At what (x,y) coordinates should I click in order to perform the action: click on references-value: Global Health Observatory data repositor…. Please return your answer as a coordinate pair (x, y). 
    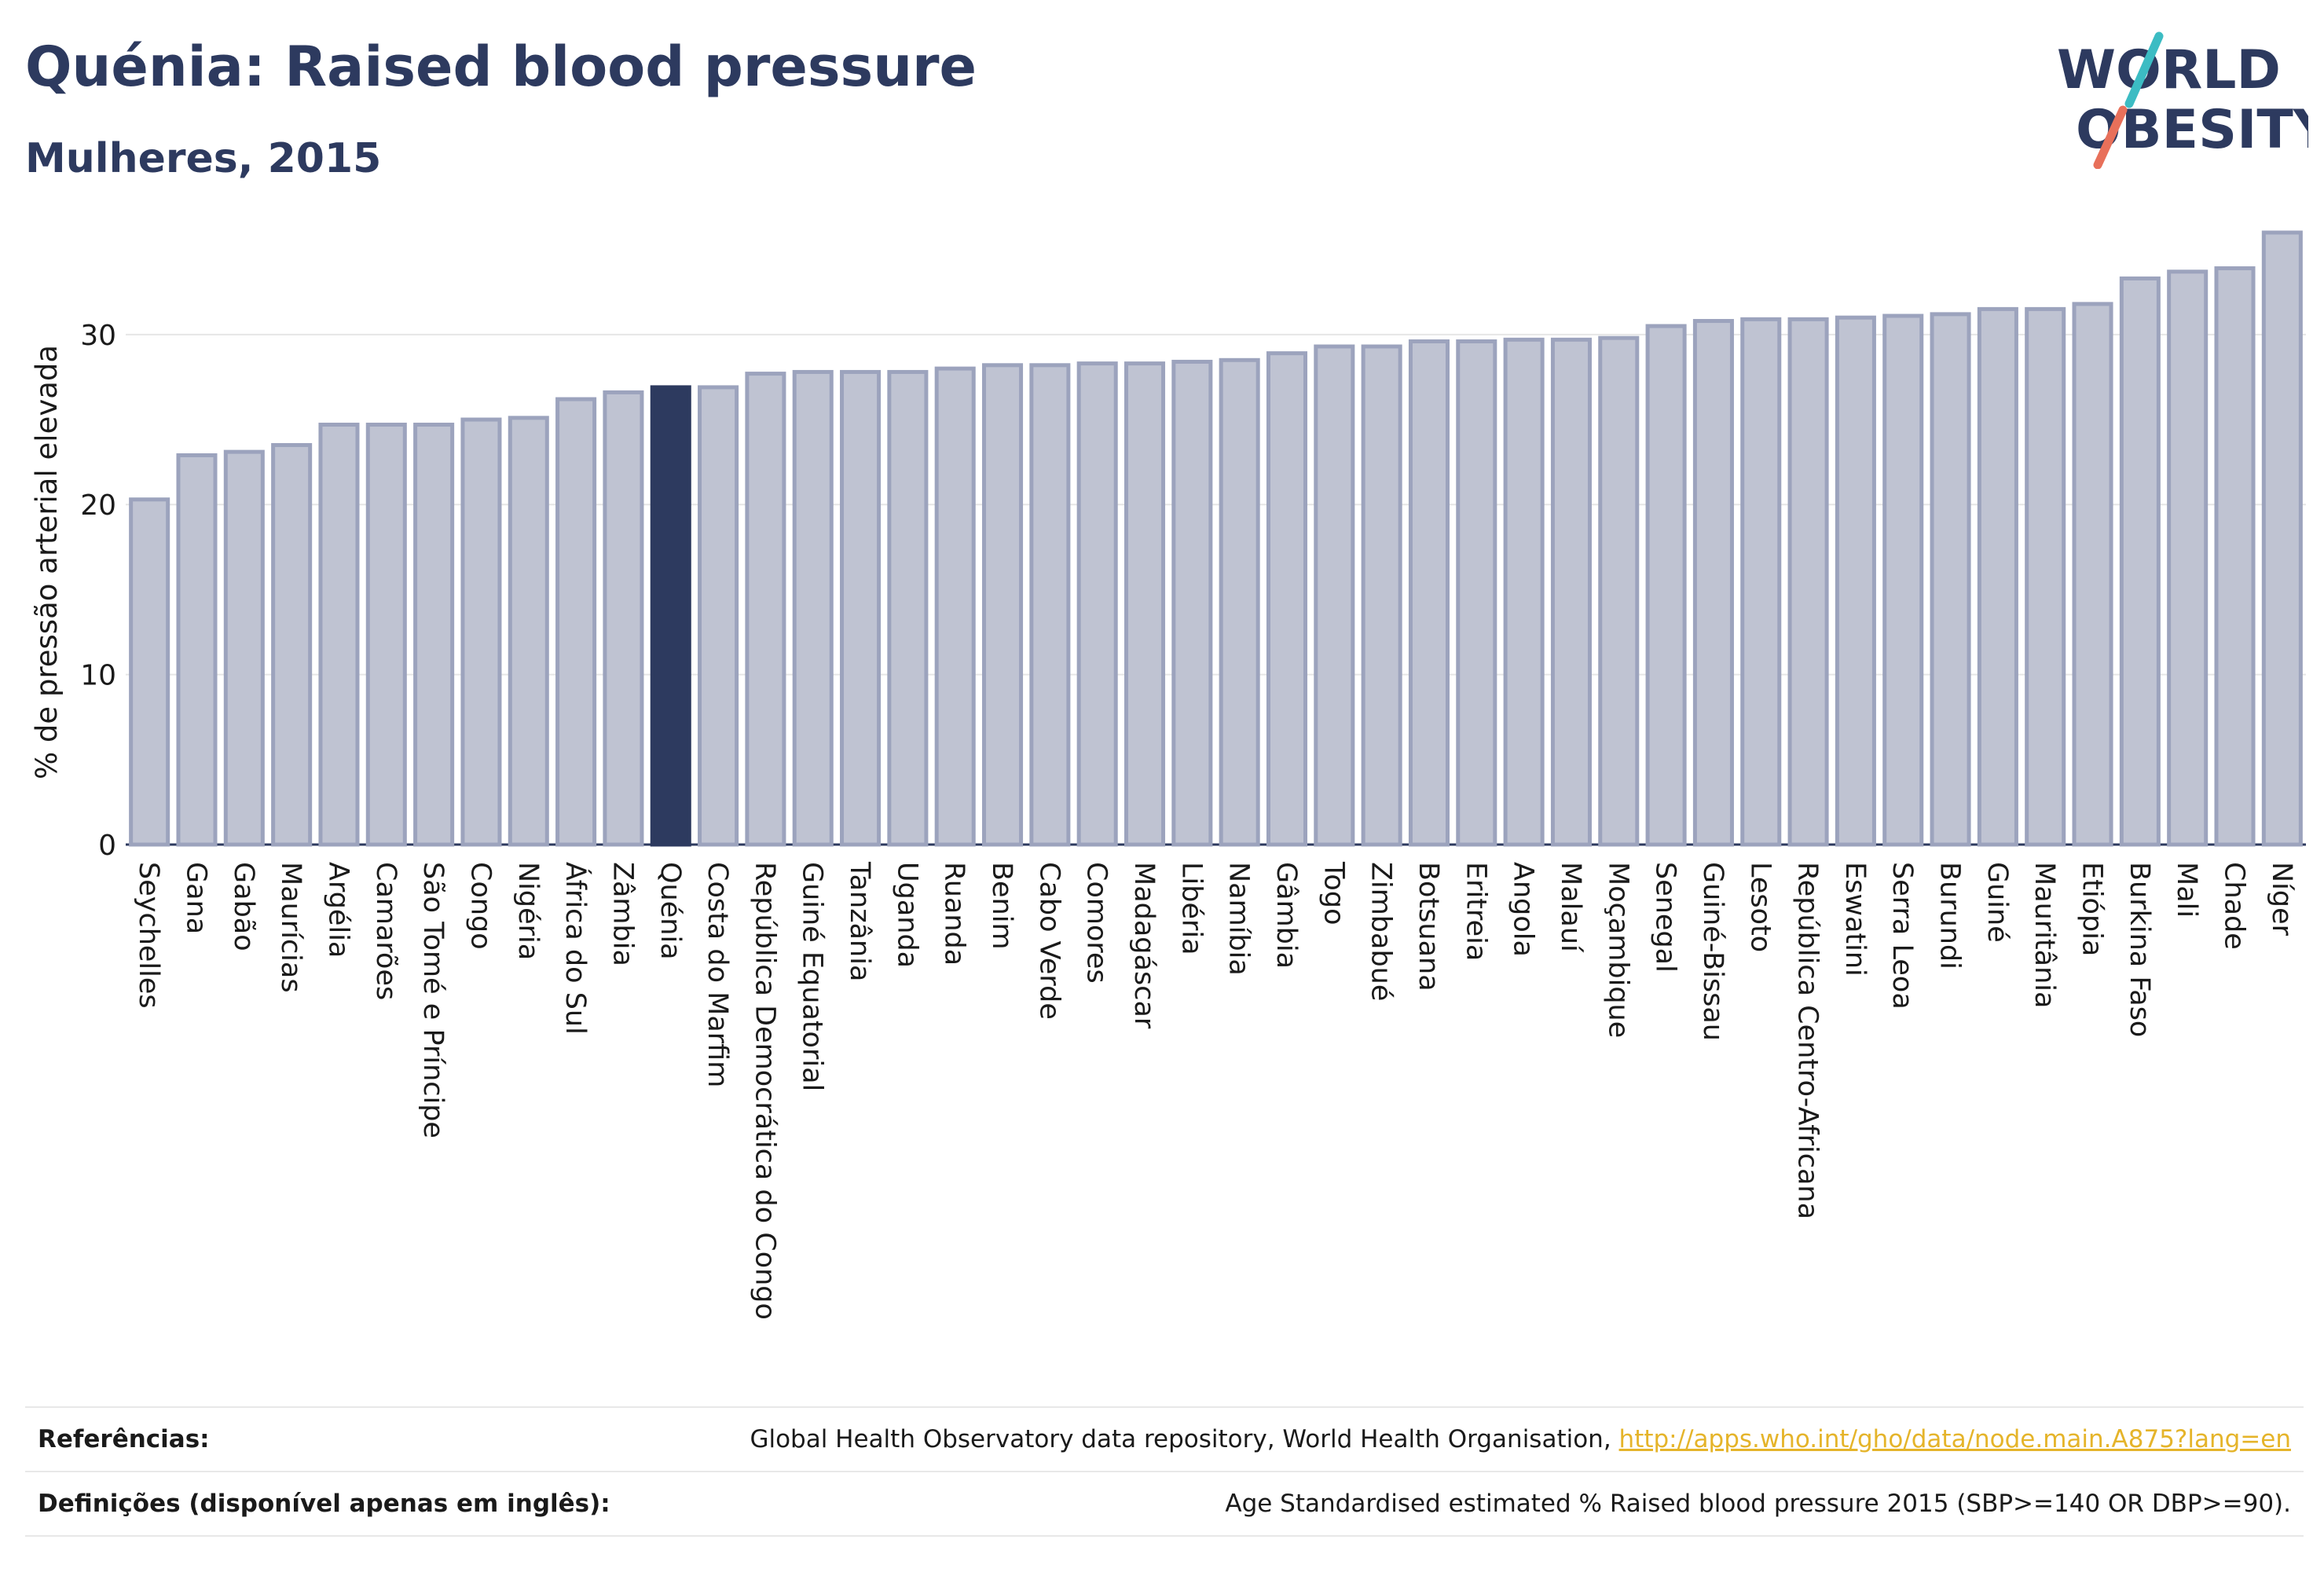
    Looking at the image, I should click on (1520, 1439).